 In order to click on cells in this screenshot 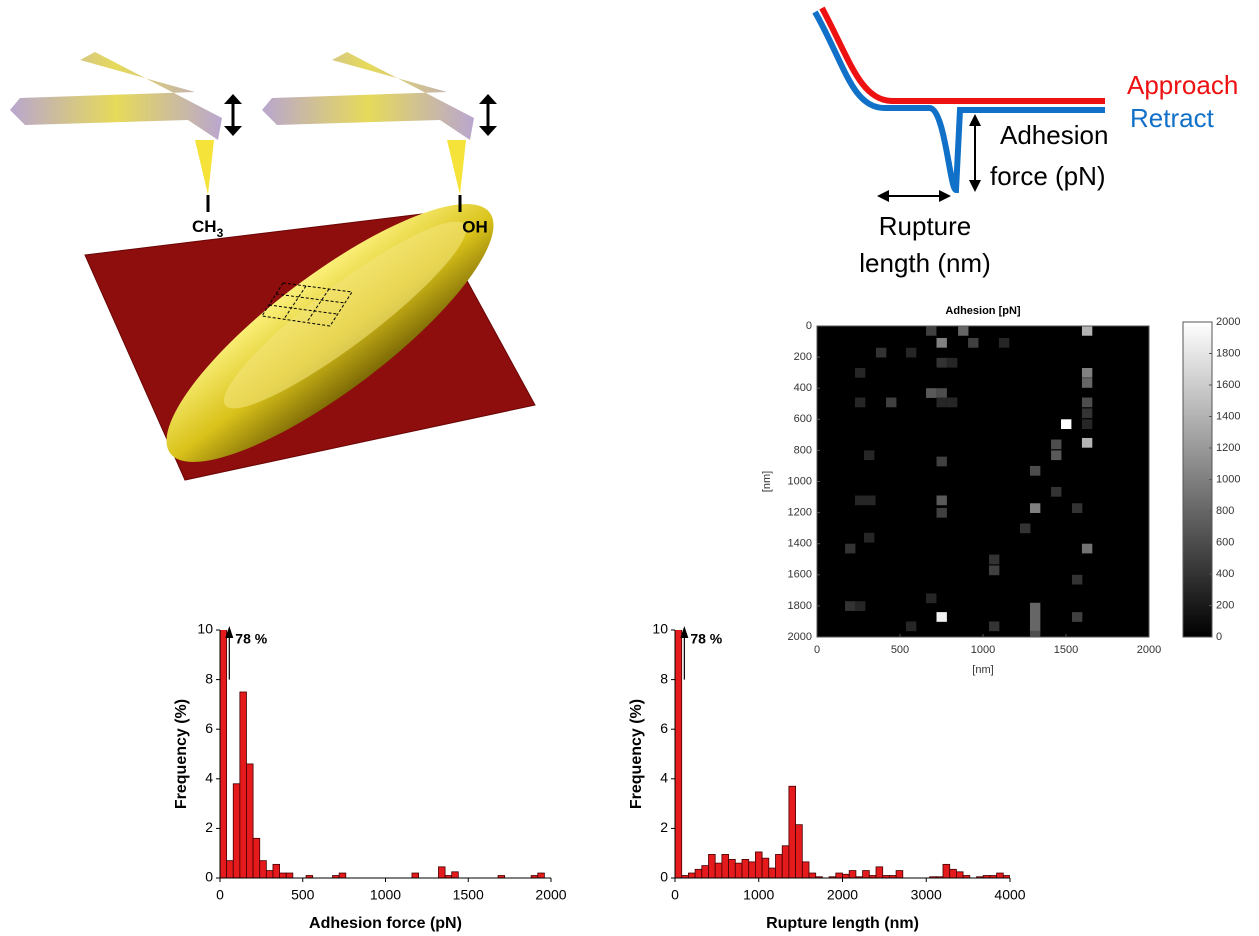, I will do `click(969, 481)`.